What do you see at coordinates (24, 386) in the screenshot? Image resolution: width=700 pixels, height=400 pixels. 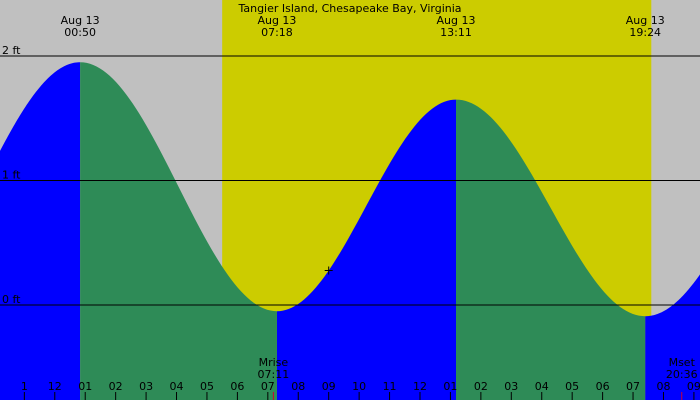 I see `hour-tick-label: 1` at bounding box center [24, 386].